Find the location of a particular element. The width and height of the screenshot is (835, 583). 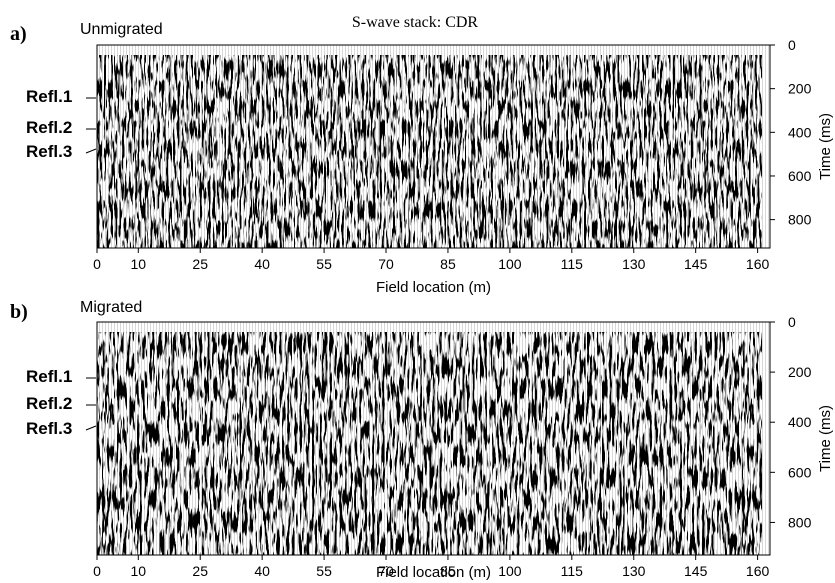

panel-subtitle: Migrated is located at coordinates (111, 307).